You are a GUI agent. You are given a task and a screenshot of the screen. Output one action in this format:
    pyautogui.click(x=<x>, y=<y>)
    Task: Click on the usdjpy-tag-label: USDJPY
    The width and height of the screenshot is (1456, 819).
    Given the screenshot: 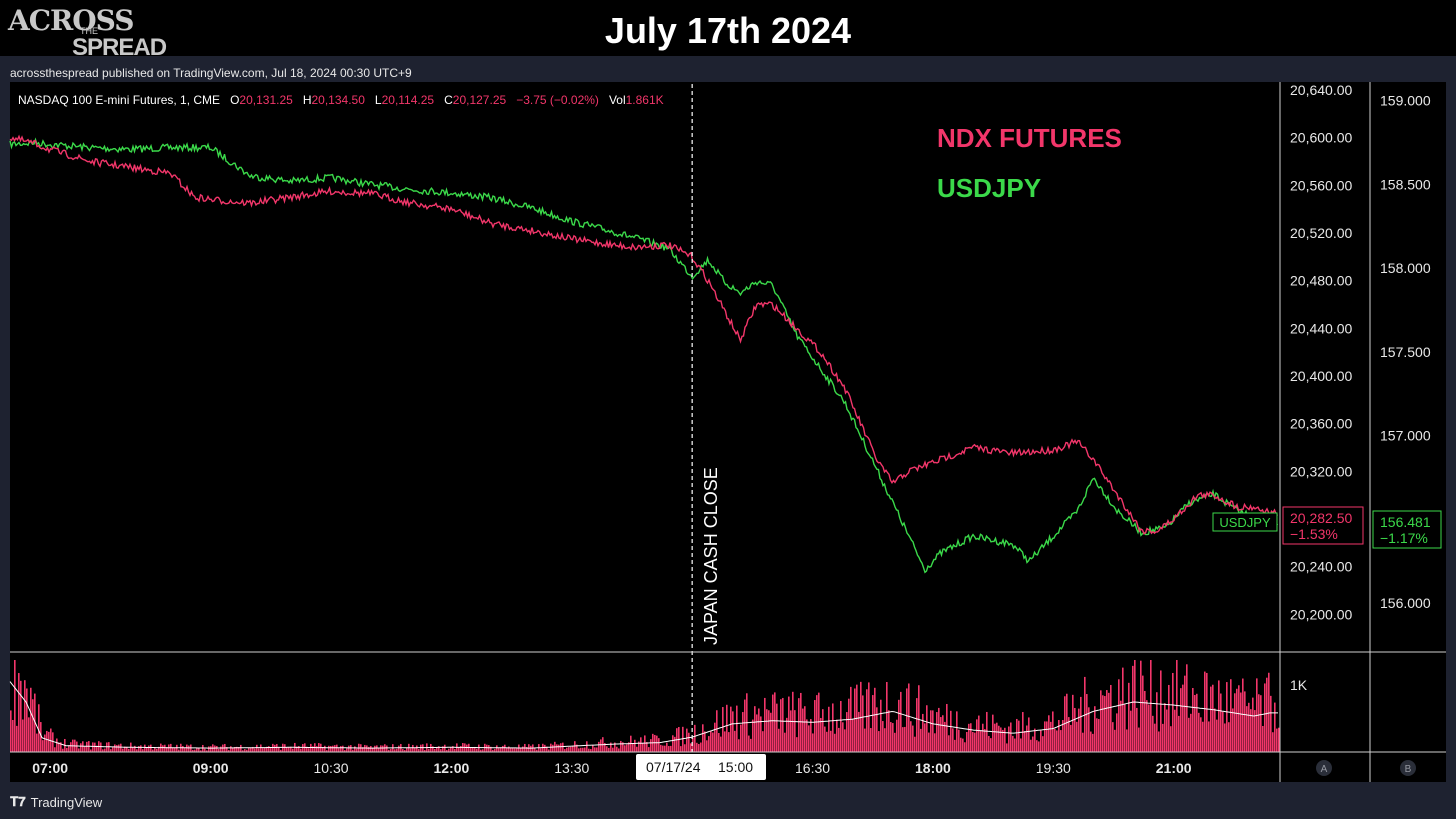 What is the action you would take?
    pyautogui.click(x=1245, y=522)
    